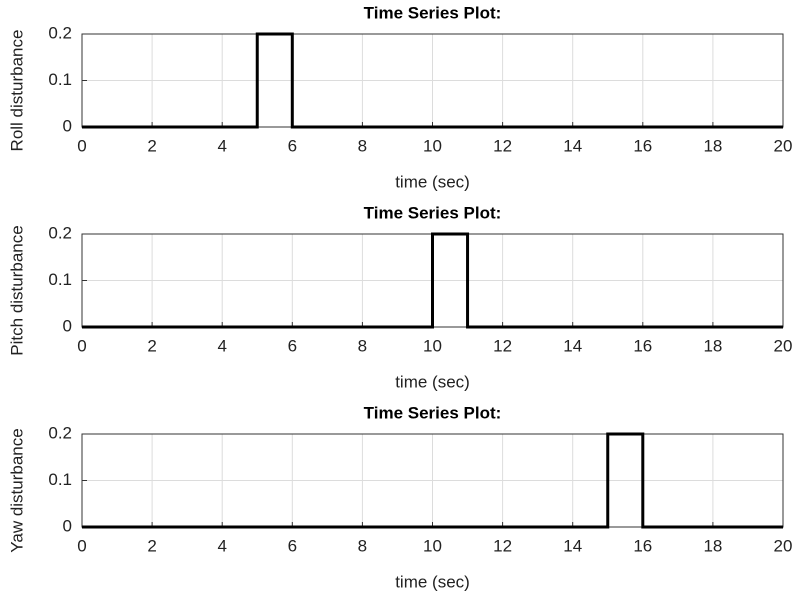 The height and width of the screenshot is (600, 800). I want to click on y-axis-label: Yaw disturbance, so click(16, 490).